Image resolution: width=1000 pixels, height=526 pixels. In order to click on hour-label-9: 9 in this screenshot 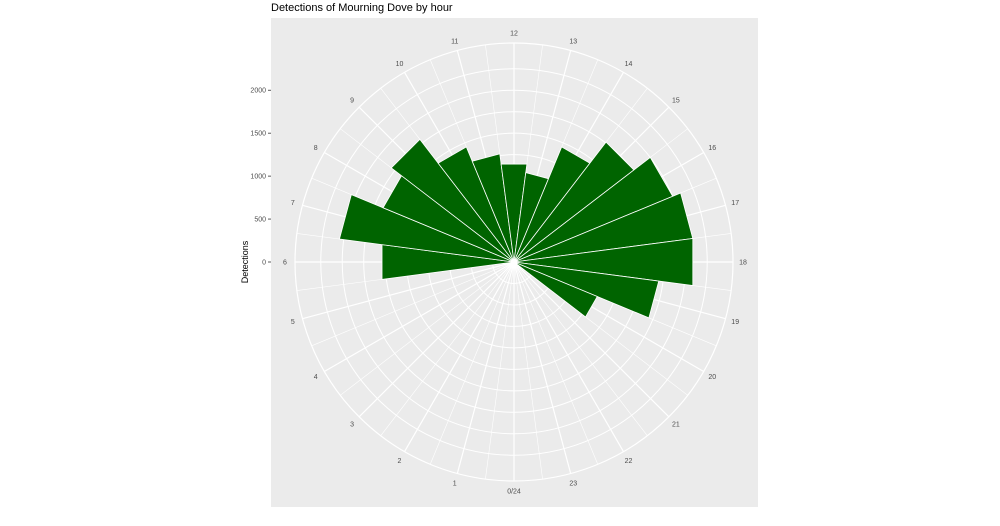, I will do `click(352, 101)`.